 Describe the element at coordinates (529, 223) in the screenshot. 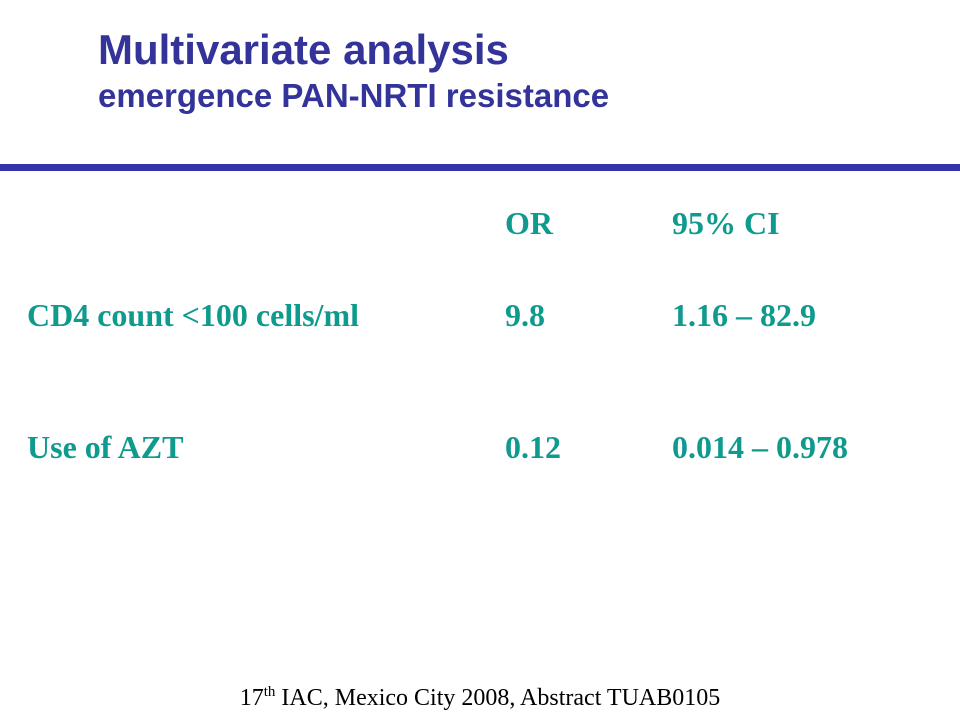

I see `header-or: OR` at that location.